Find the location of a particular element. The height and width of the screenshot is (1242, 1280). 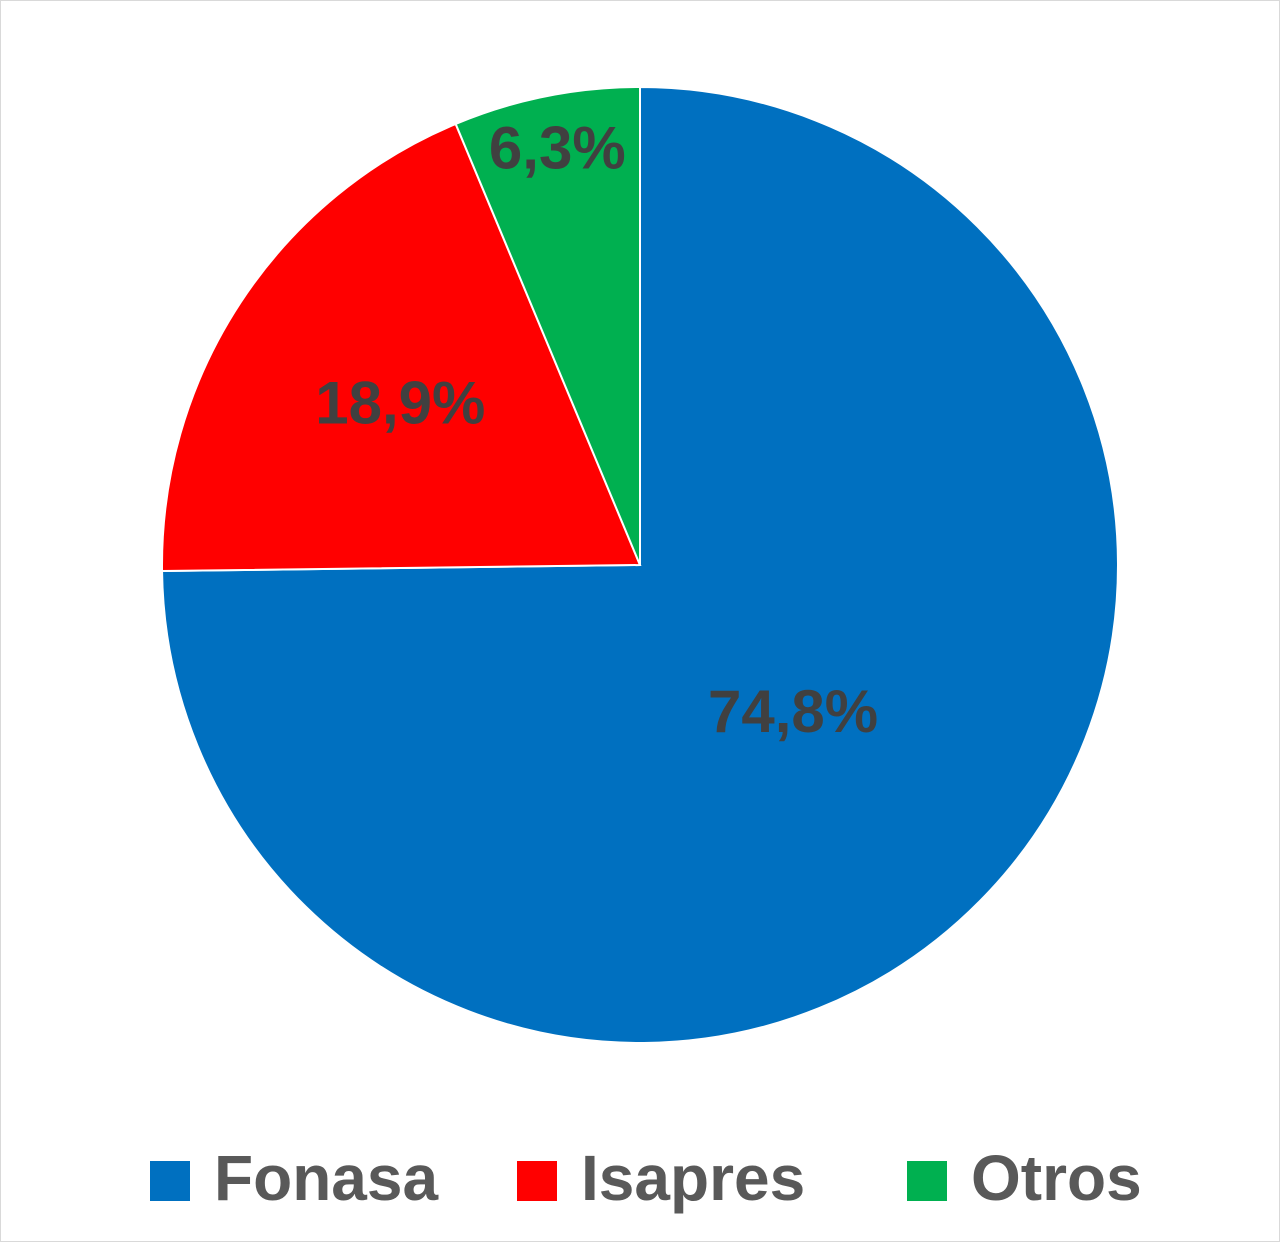

legend-label: Otros is located at coordinates (1056, 1178).